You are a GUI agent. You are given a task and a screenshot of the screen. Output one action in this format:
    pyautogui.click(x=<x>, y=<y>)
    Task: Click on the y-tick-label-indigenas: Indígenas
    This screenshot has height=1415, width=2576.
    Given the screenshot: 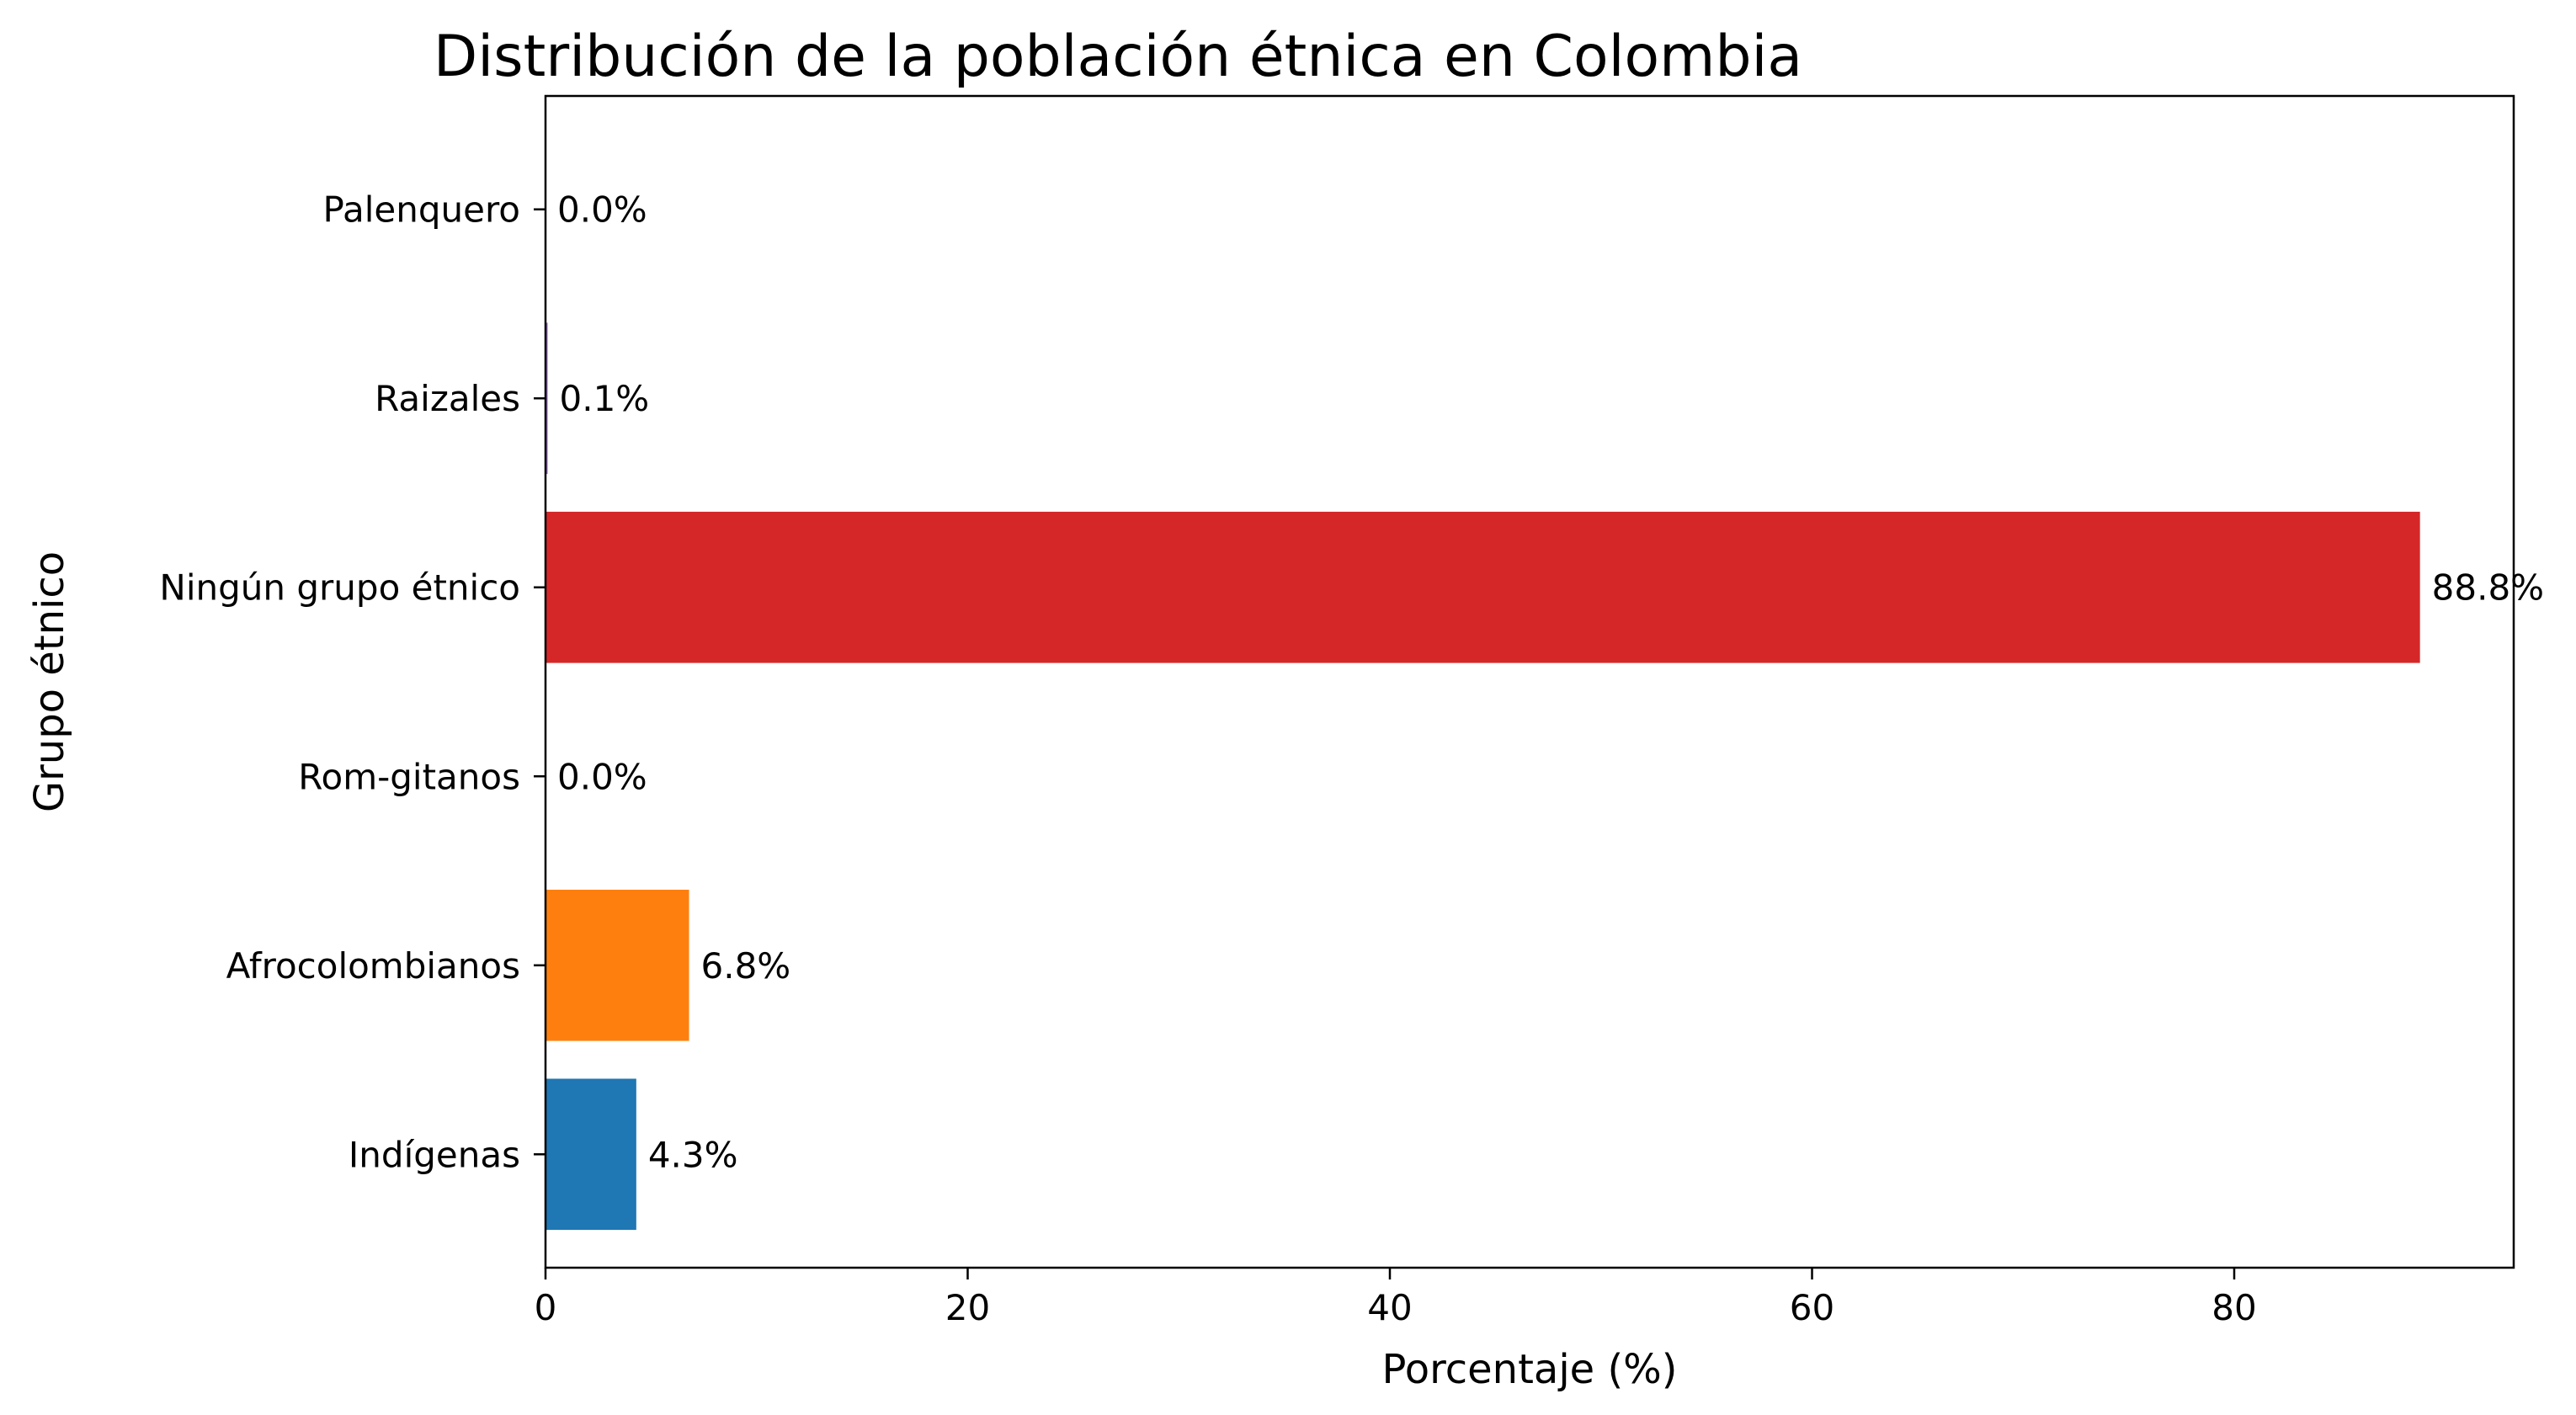 What is the action you would take?
    pyautogui.click(x=435, y=1154)
    